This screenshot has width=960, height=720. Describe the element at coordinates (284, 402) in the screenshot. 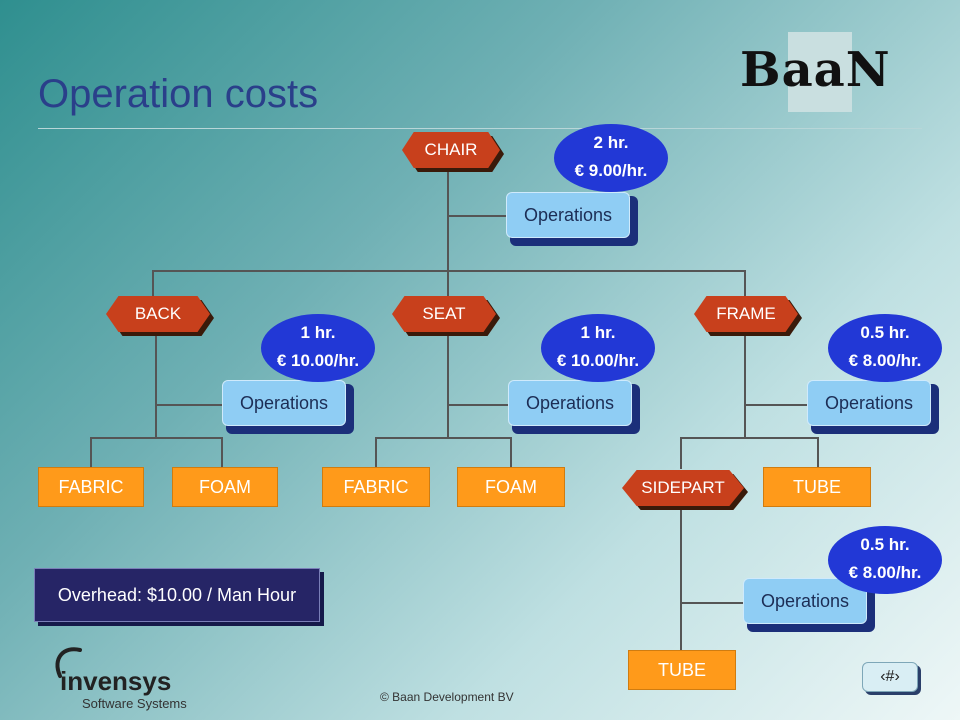

I see `operations-back-label: Operations` at that location.